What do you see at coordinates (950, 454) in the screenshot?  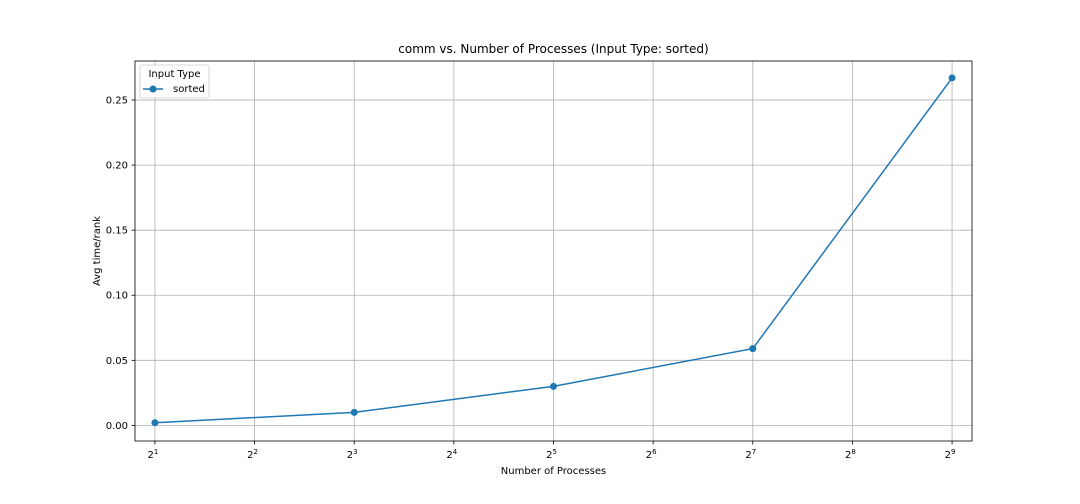 I see `x-tick-label: 29` at bounding box center [950, 454].